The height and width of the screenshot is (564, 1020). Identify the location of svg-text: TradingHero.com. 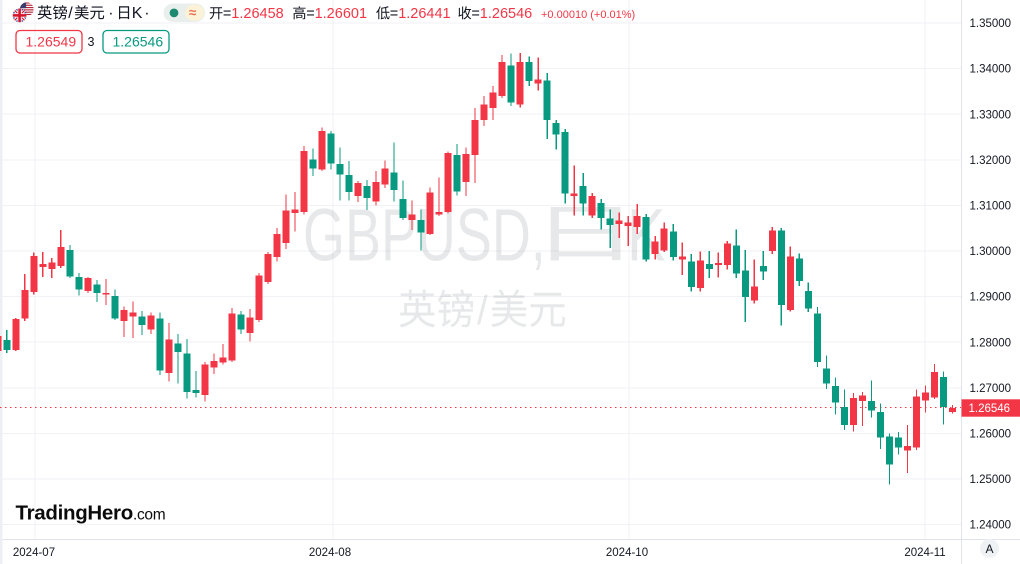
(91, 513).